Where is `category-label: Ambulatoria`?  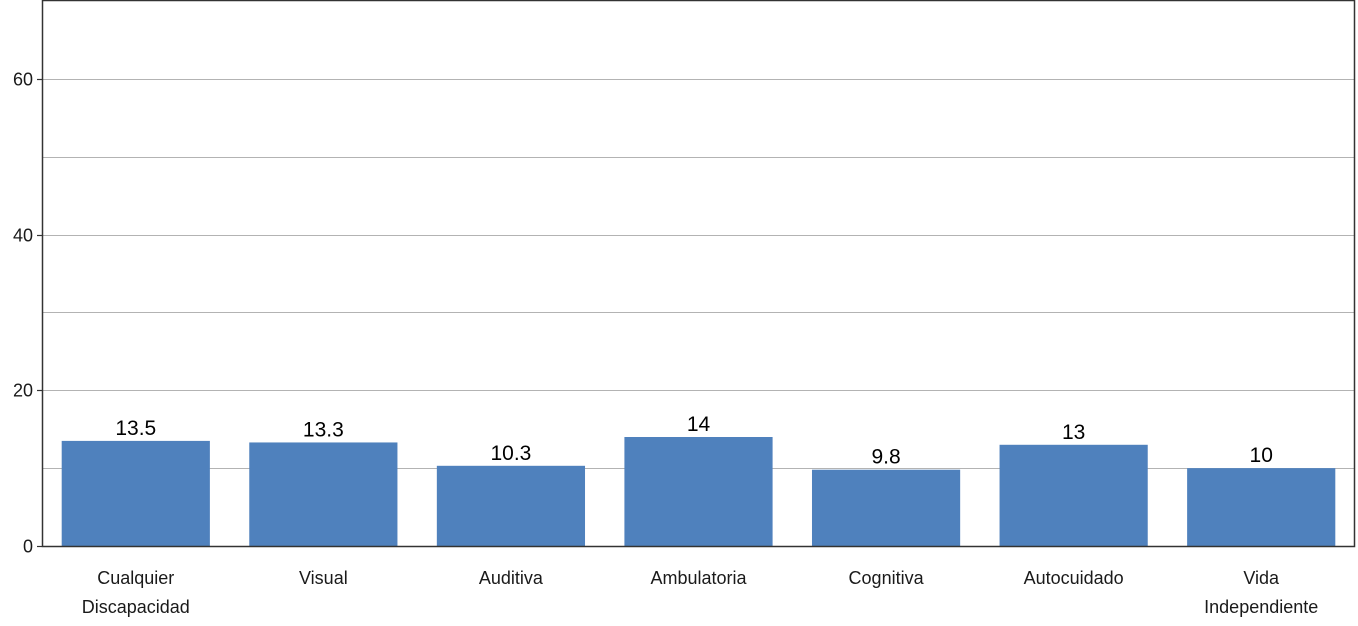
category-label: Ambulatoria is located at coordinates (698, 578).